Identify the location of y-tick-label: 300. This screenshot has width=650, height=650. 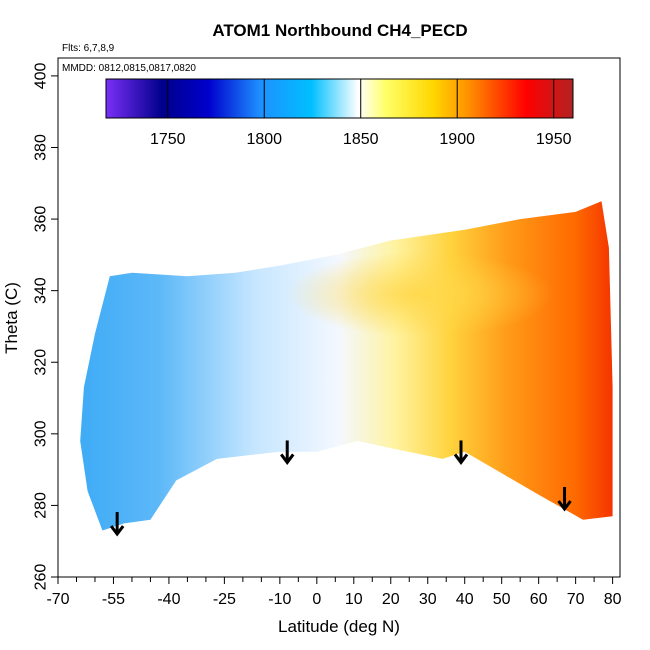
(41, 433).